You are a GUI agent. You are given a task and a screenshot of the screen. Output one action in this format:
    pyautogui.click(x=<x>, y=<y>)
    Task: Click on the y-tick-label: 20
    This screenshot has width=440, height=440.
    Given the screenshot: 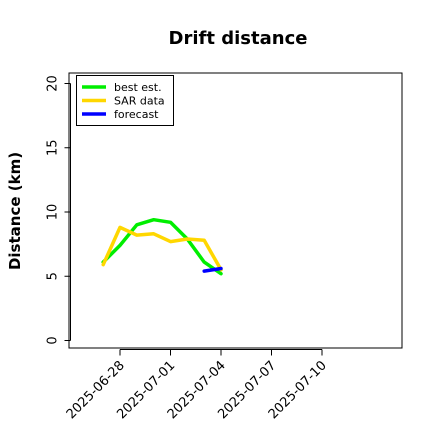 What is the action you would take?
    pyautogui.click(x=53, y=83)
    